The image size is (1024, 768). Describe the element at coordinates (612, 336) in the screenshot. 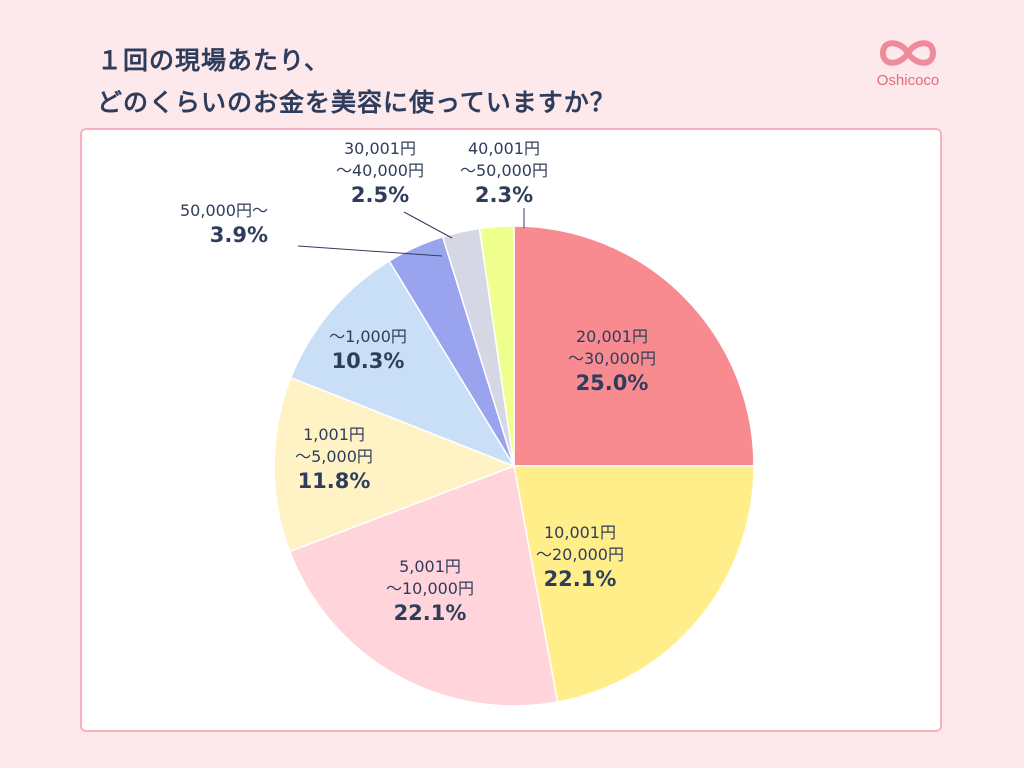

I see `slice-label-0-0: 20,001円` at that location.